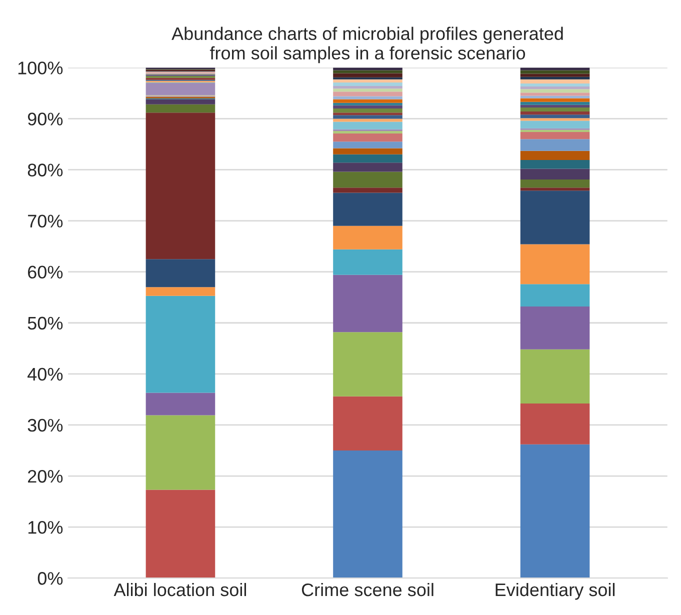 This screenshot has width=681, height=615. What do you see at coordinates (555, 591) in the screenshot?
I see `x-tick-label: Evidentiary soil` at bounding box center [555, 591].